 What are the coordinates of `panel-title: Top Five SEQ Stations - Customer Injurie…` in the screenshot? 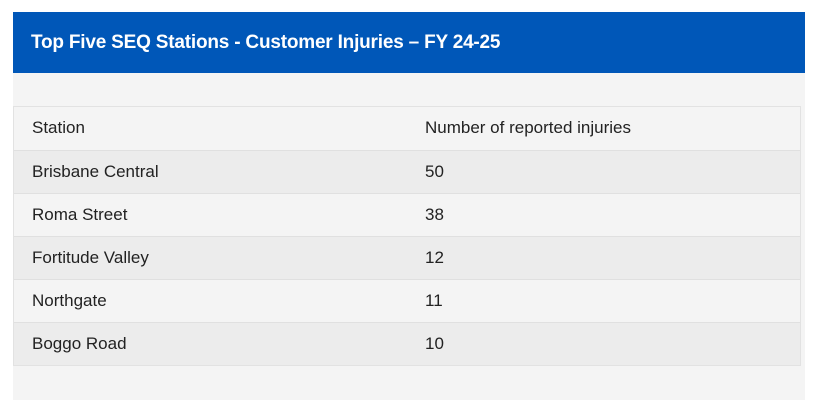 It's located at (409, 42).